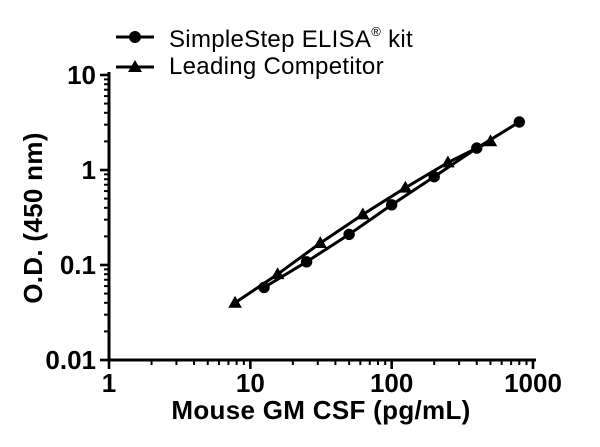 This screenshot has width=600, height=447. What do you see at coordinates (321, 410) in the screenshot?
I see `x-axis-title: Mouse GM CSF (pg/mL)` at bounding box center [321, 410].